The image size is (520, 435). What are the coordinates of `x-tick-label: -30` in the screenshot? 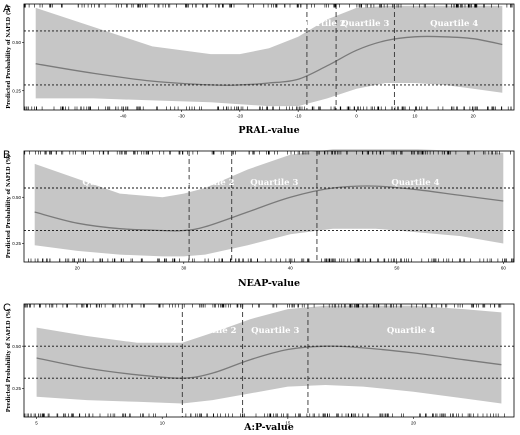 It's located at (181, 116).